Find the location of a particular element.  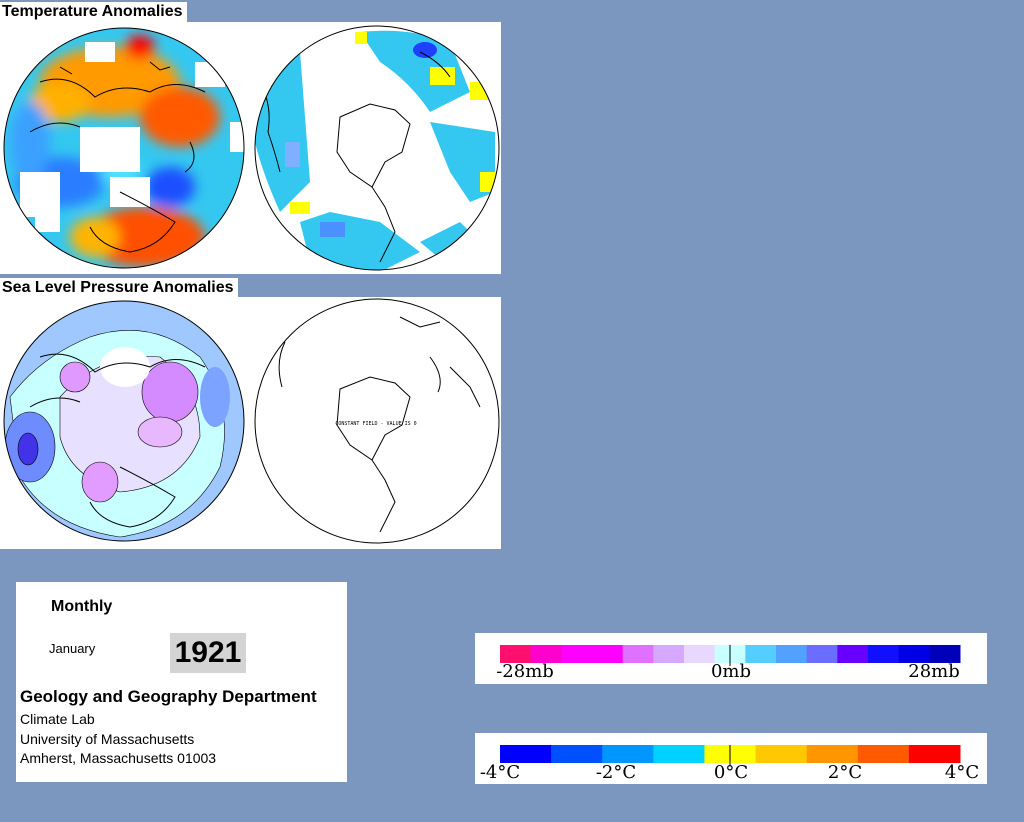

pressure-label-zero: 0mb is located at coordinates (731, 671).